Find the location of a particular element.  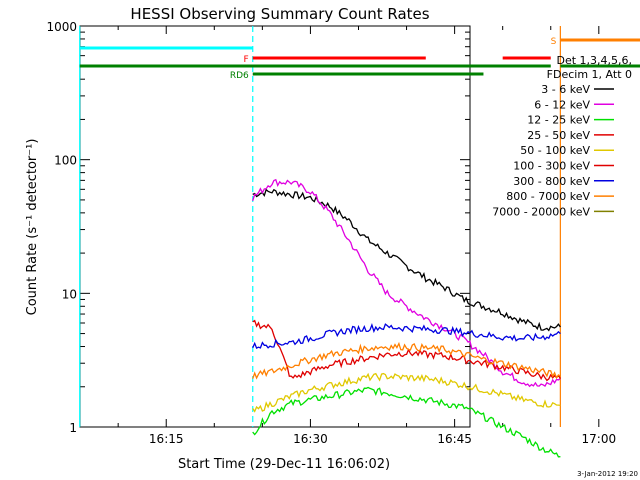

legend-entry-label: 300 - 800 keV is located at coordinates (551, 181).